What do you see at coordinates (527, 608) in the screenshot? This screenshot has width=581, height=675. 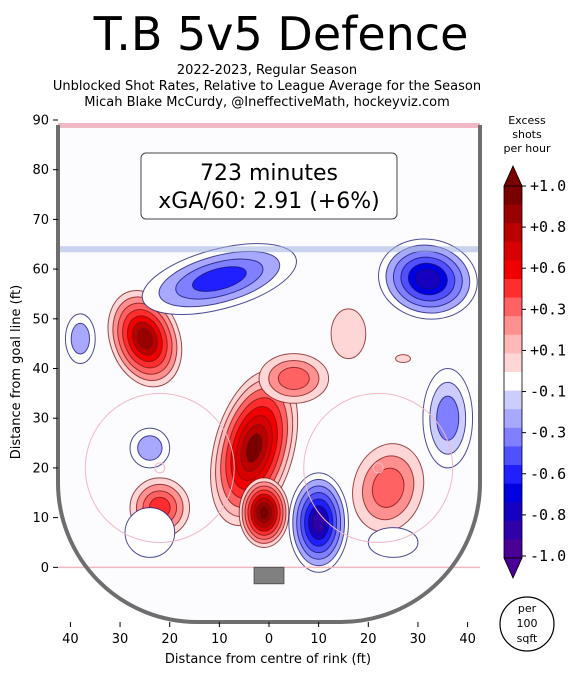 I see `unit-line-1: per` at bounding box center [527, 608].